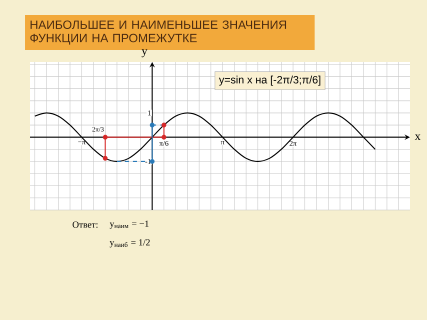 This screenshot has width=427, height=320. What do you see at coordinates (129, 224) in the screenshot?
I see `text: y$_{наим}$ = −1` at bounding box center [129, 224].